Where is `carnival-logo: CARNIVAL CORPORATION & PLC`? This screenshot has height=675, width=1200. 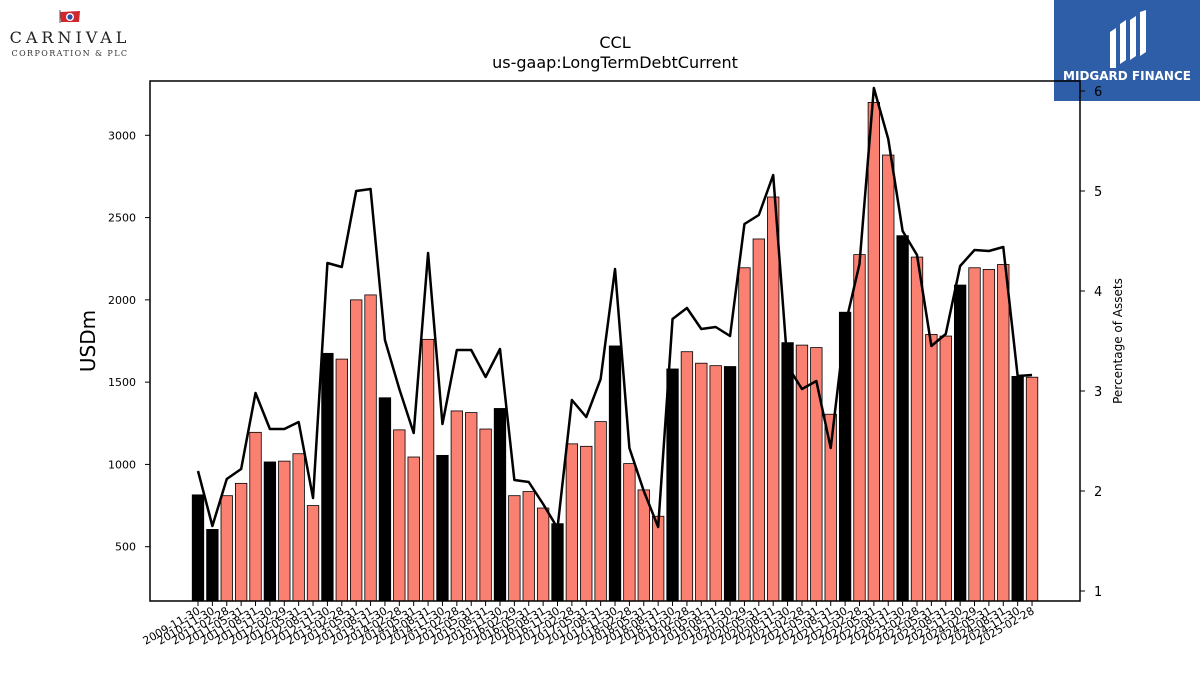 carnival-logo: CARNIVAL CORPORATION & PLC is located at coordinates (70, 32).